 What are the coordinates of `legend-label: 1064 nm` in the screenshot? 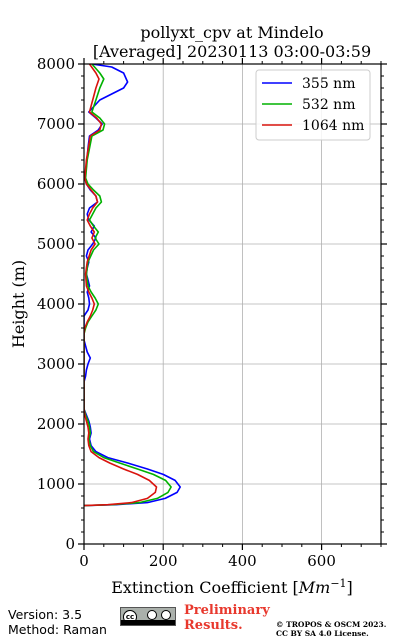 It's located at (333, 126).